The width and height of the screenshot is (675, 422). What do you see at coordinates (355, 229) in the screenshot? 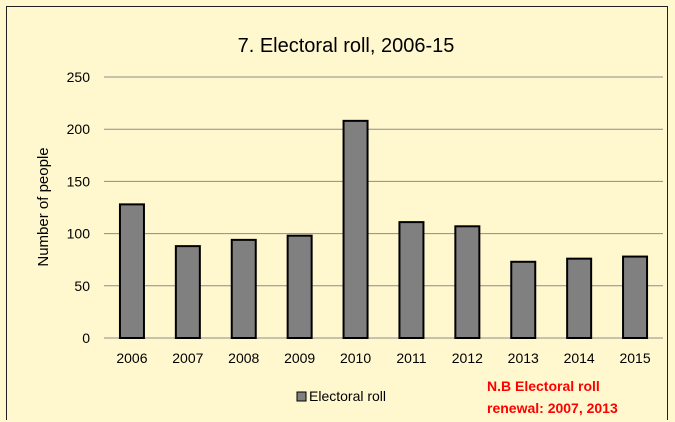
I see `bar-2010` at bounding box center [355, 229].